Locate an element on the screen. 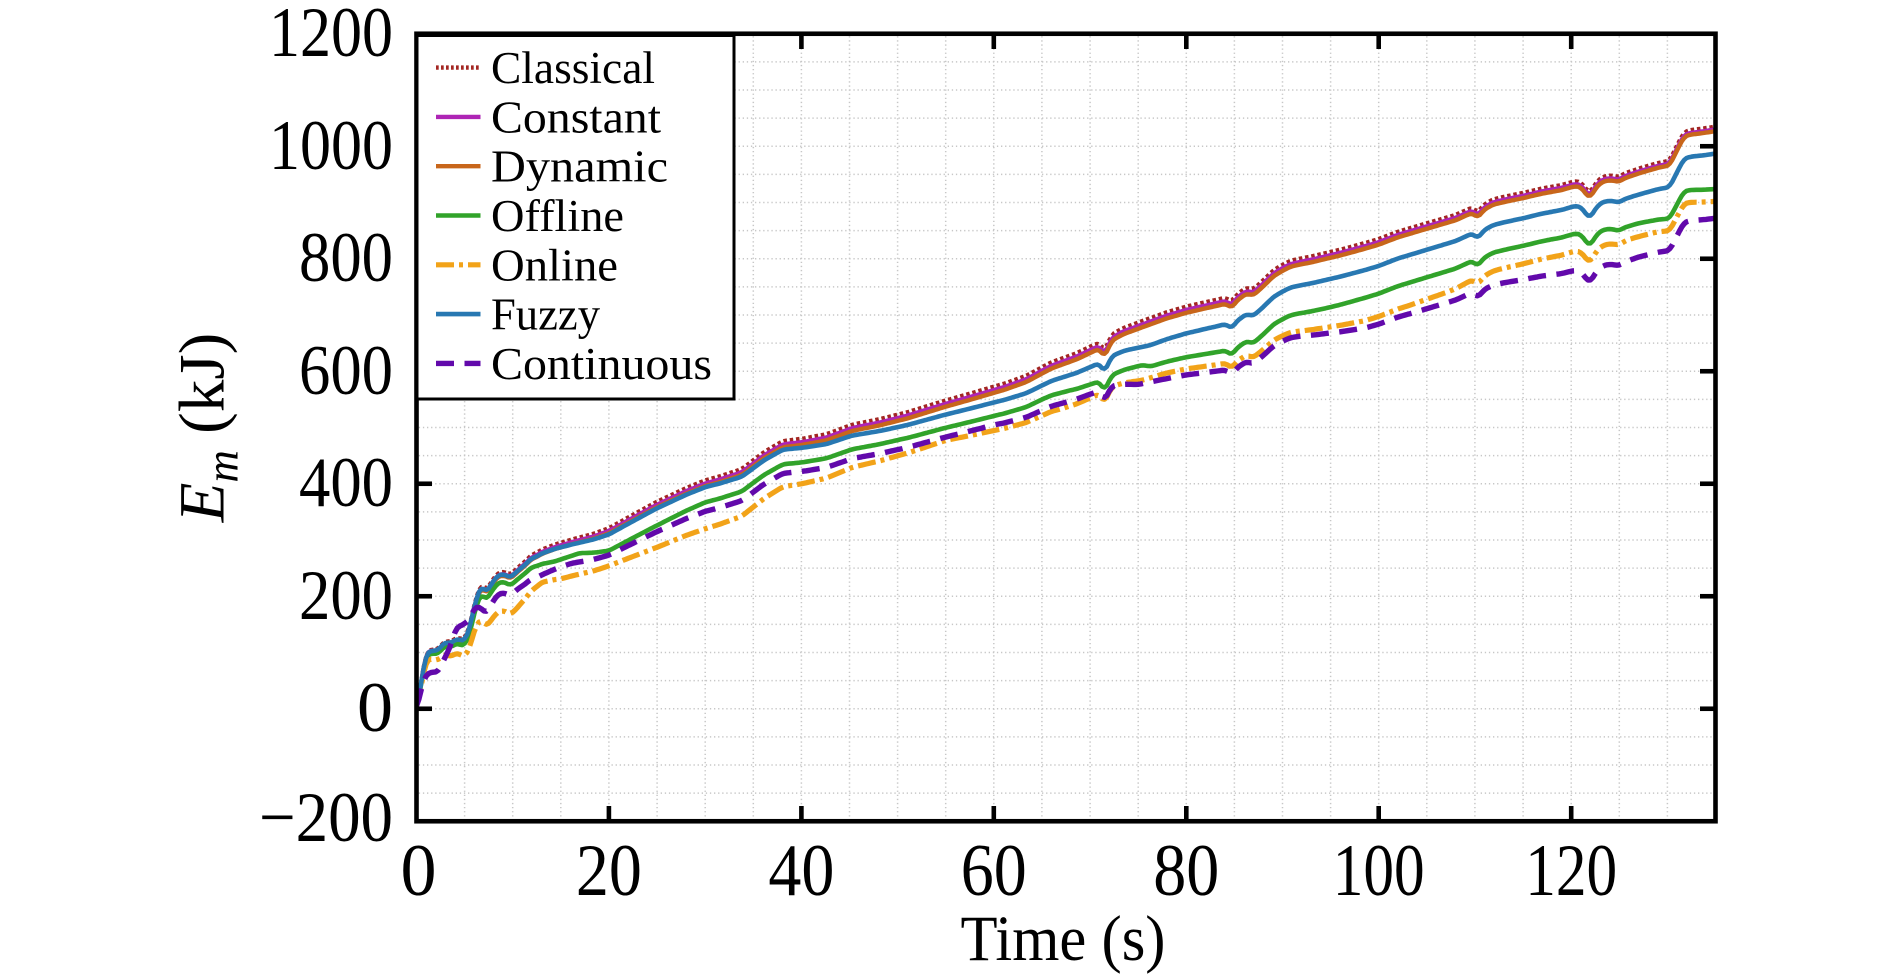 This screenshot has width=1890, height=977. svg-text: 1200 is located at coordinates (331, 36).